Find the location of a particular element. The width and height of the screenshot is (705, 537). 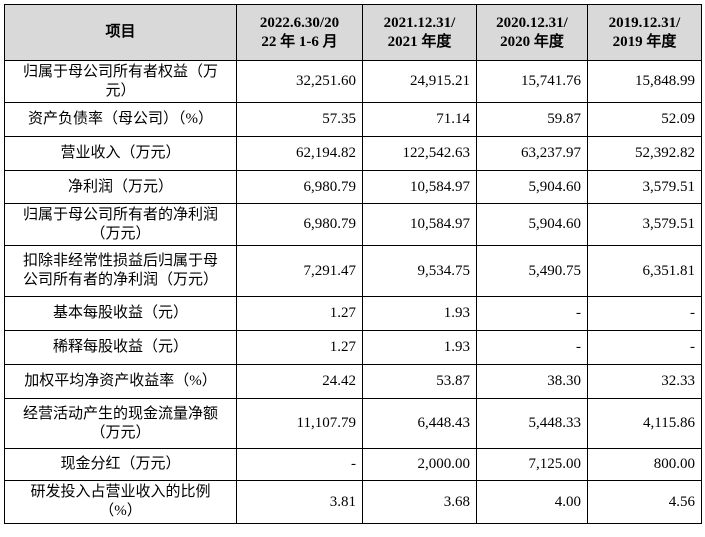

row-label: 营业收入（万元） is located at coordinates (120, 153).